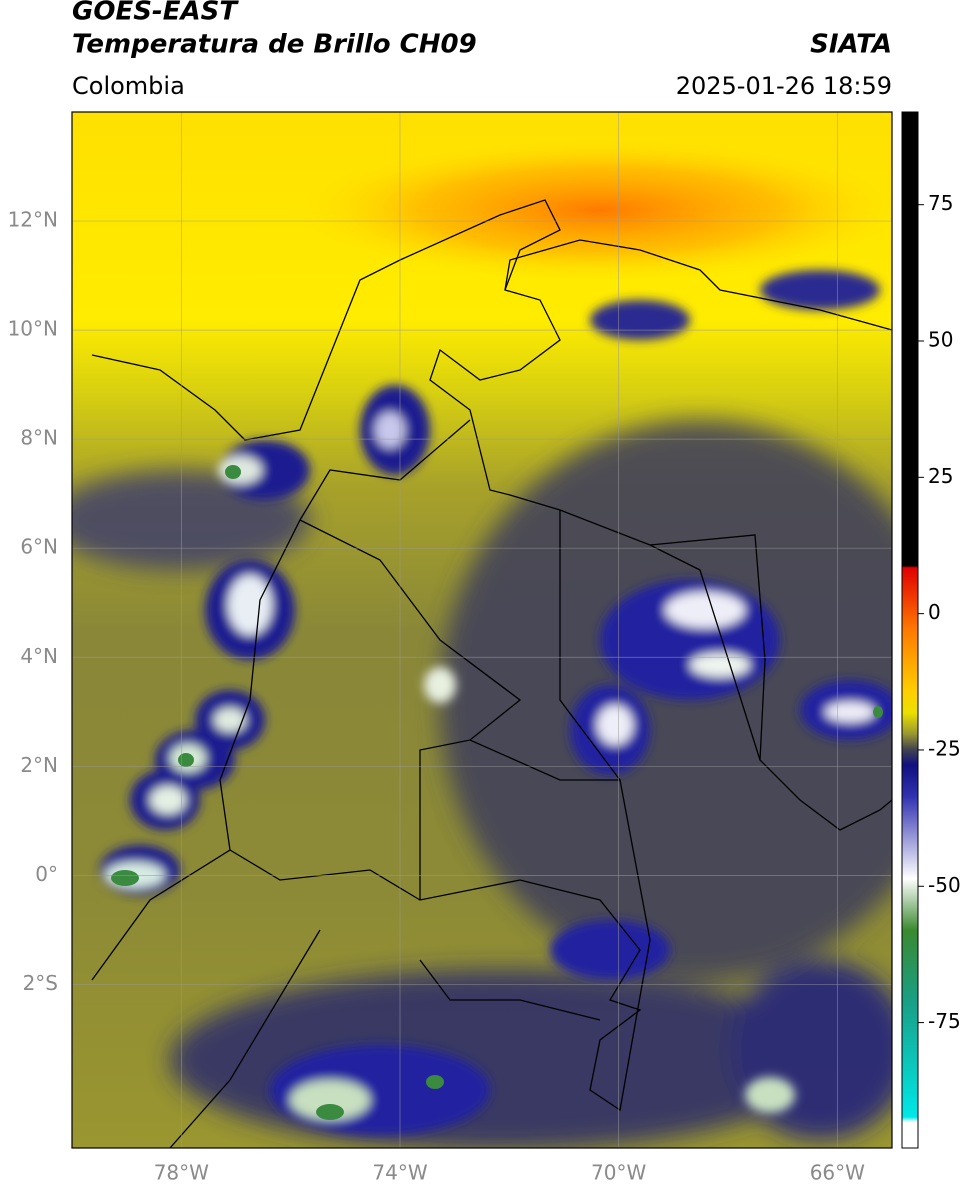  Describe the element at coordinates (940, 476) in the screenshot. I see `colorbar-tick-label: 25` at that location.